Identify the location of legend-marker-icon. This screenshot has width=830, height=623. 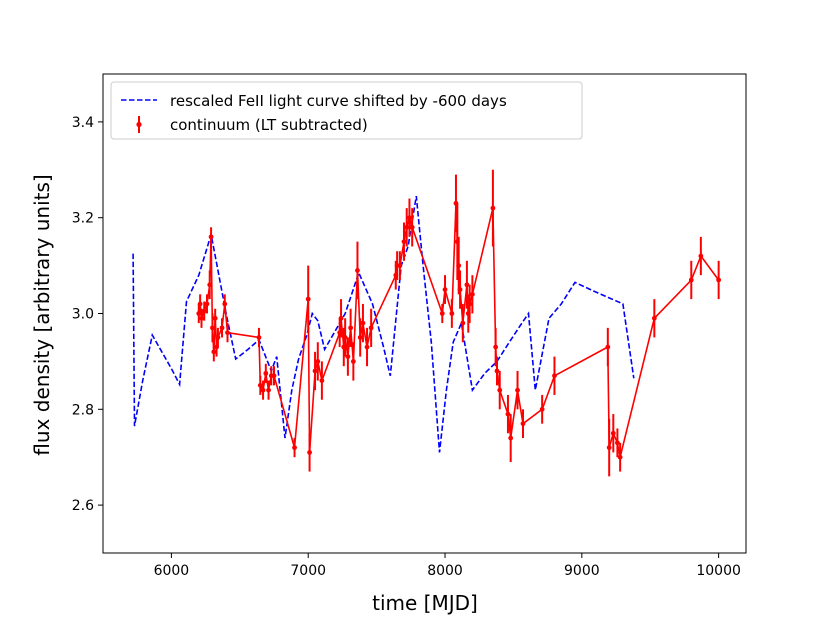
(139, 124).